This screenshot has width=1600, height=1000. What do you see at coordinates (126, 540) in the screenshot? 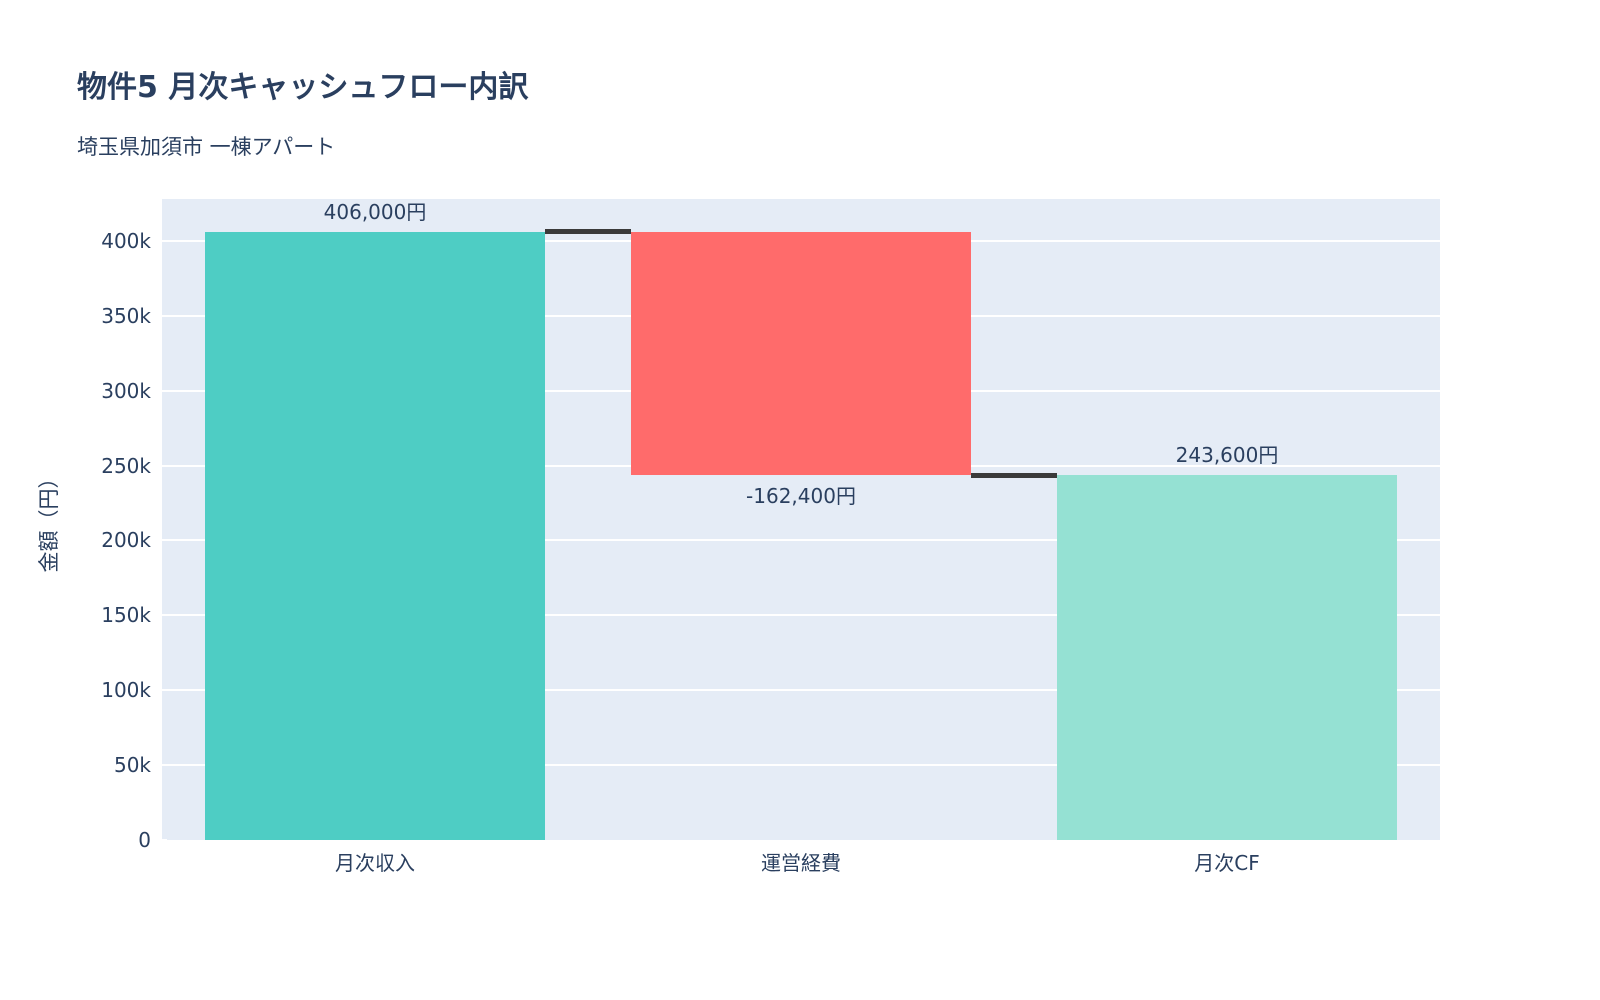
I see `y-tick-label: 200k` at bounding box center [126, 540].